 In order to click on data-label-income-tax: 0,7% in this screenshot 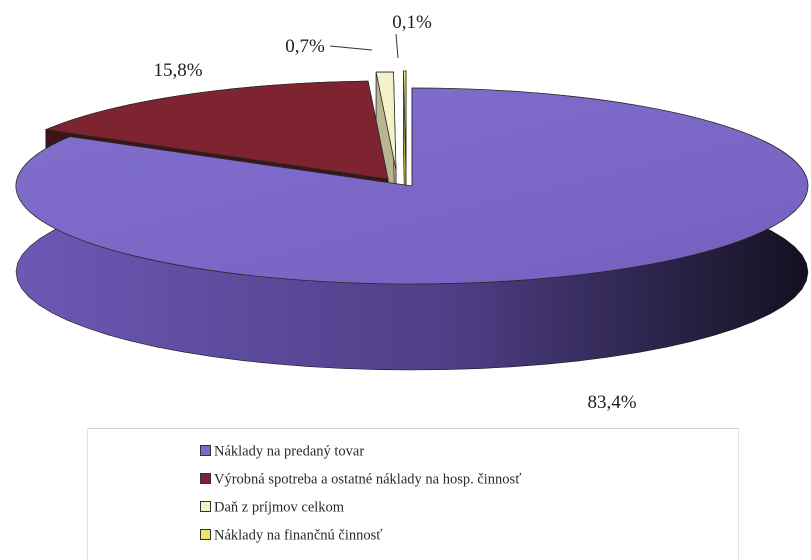, I will do `click(305, 46)`.